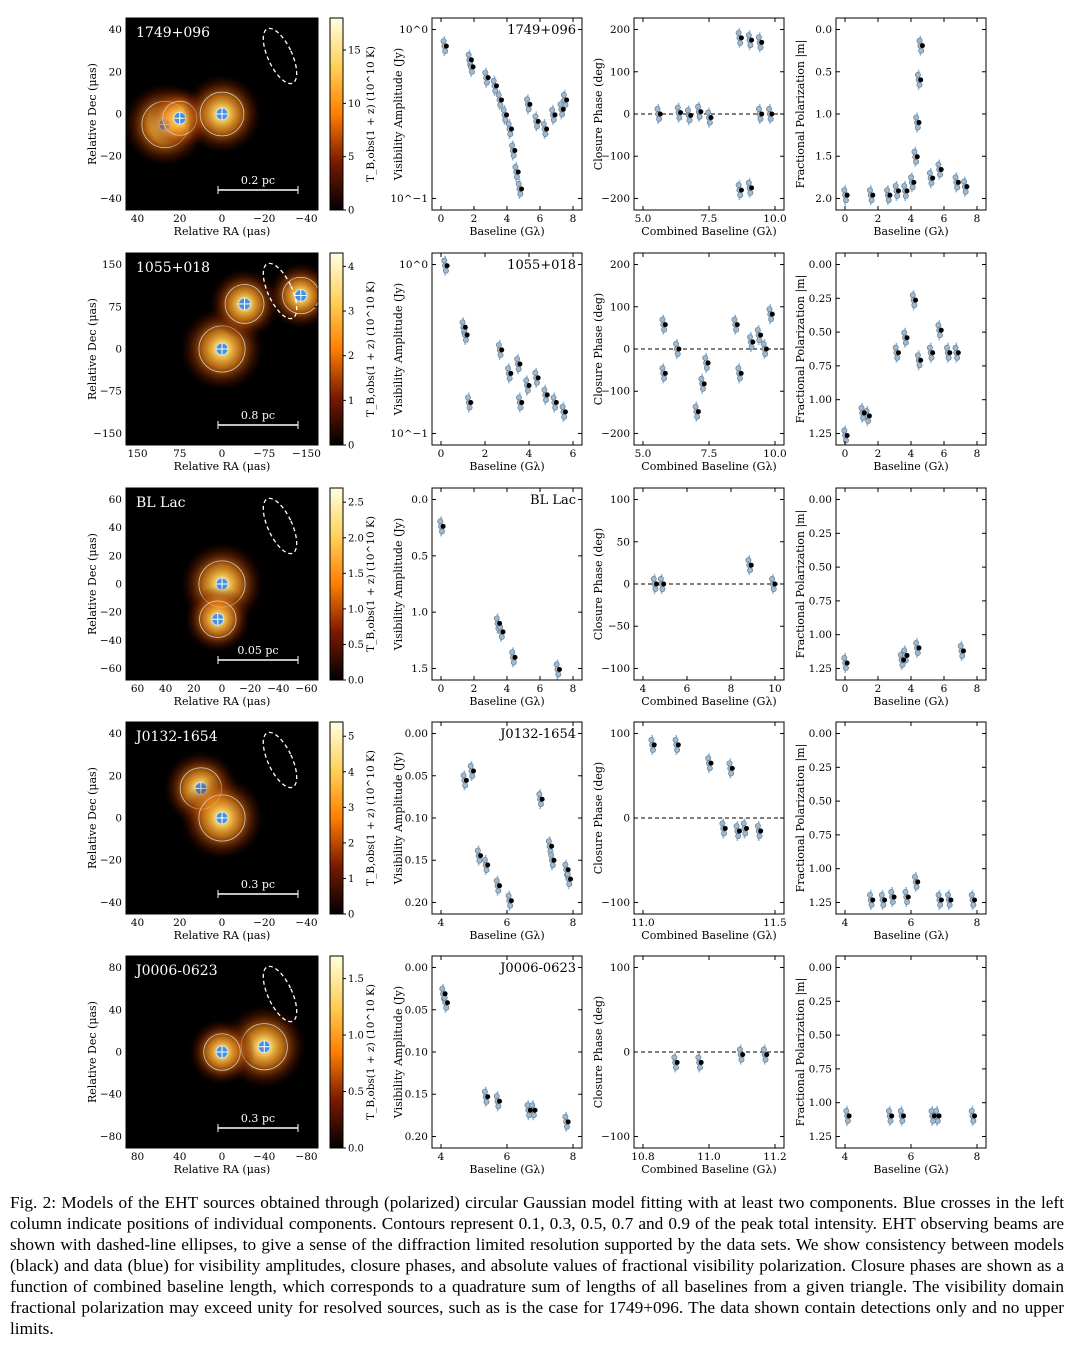  Describe the element at coordinates (222, 923) in the screenshot. I see `x-tick-label: 0` at that location.